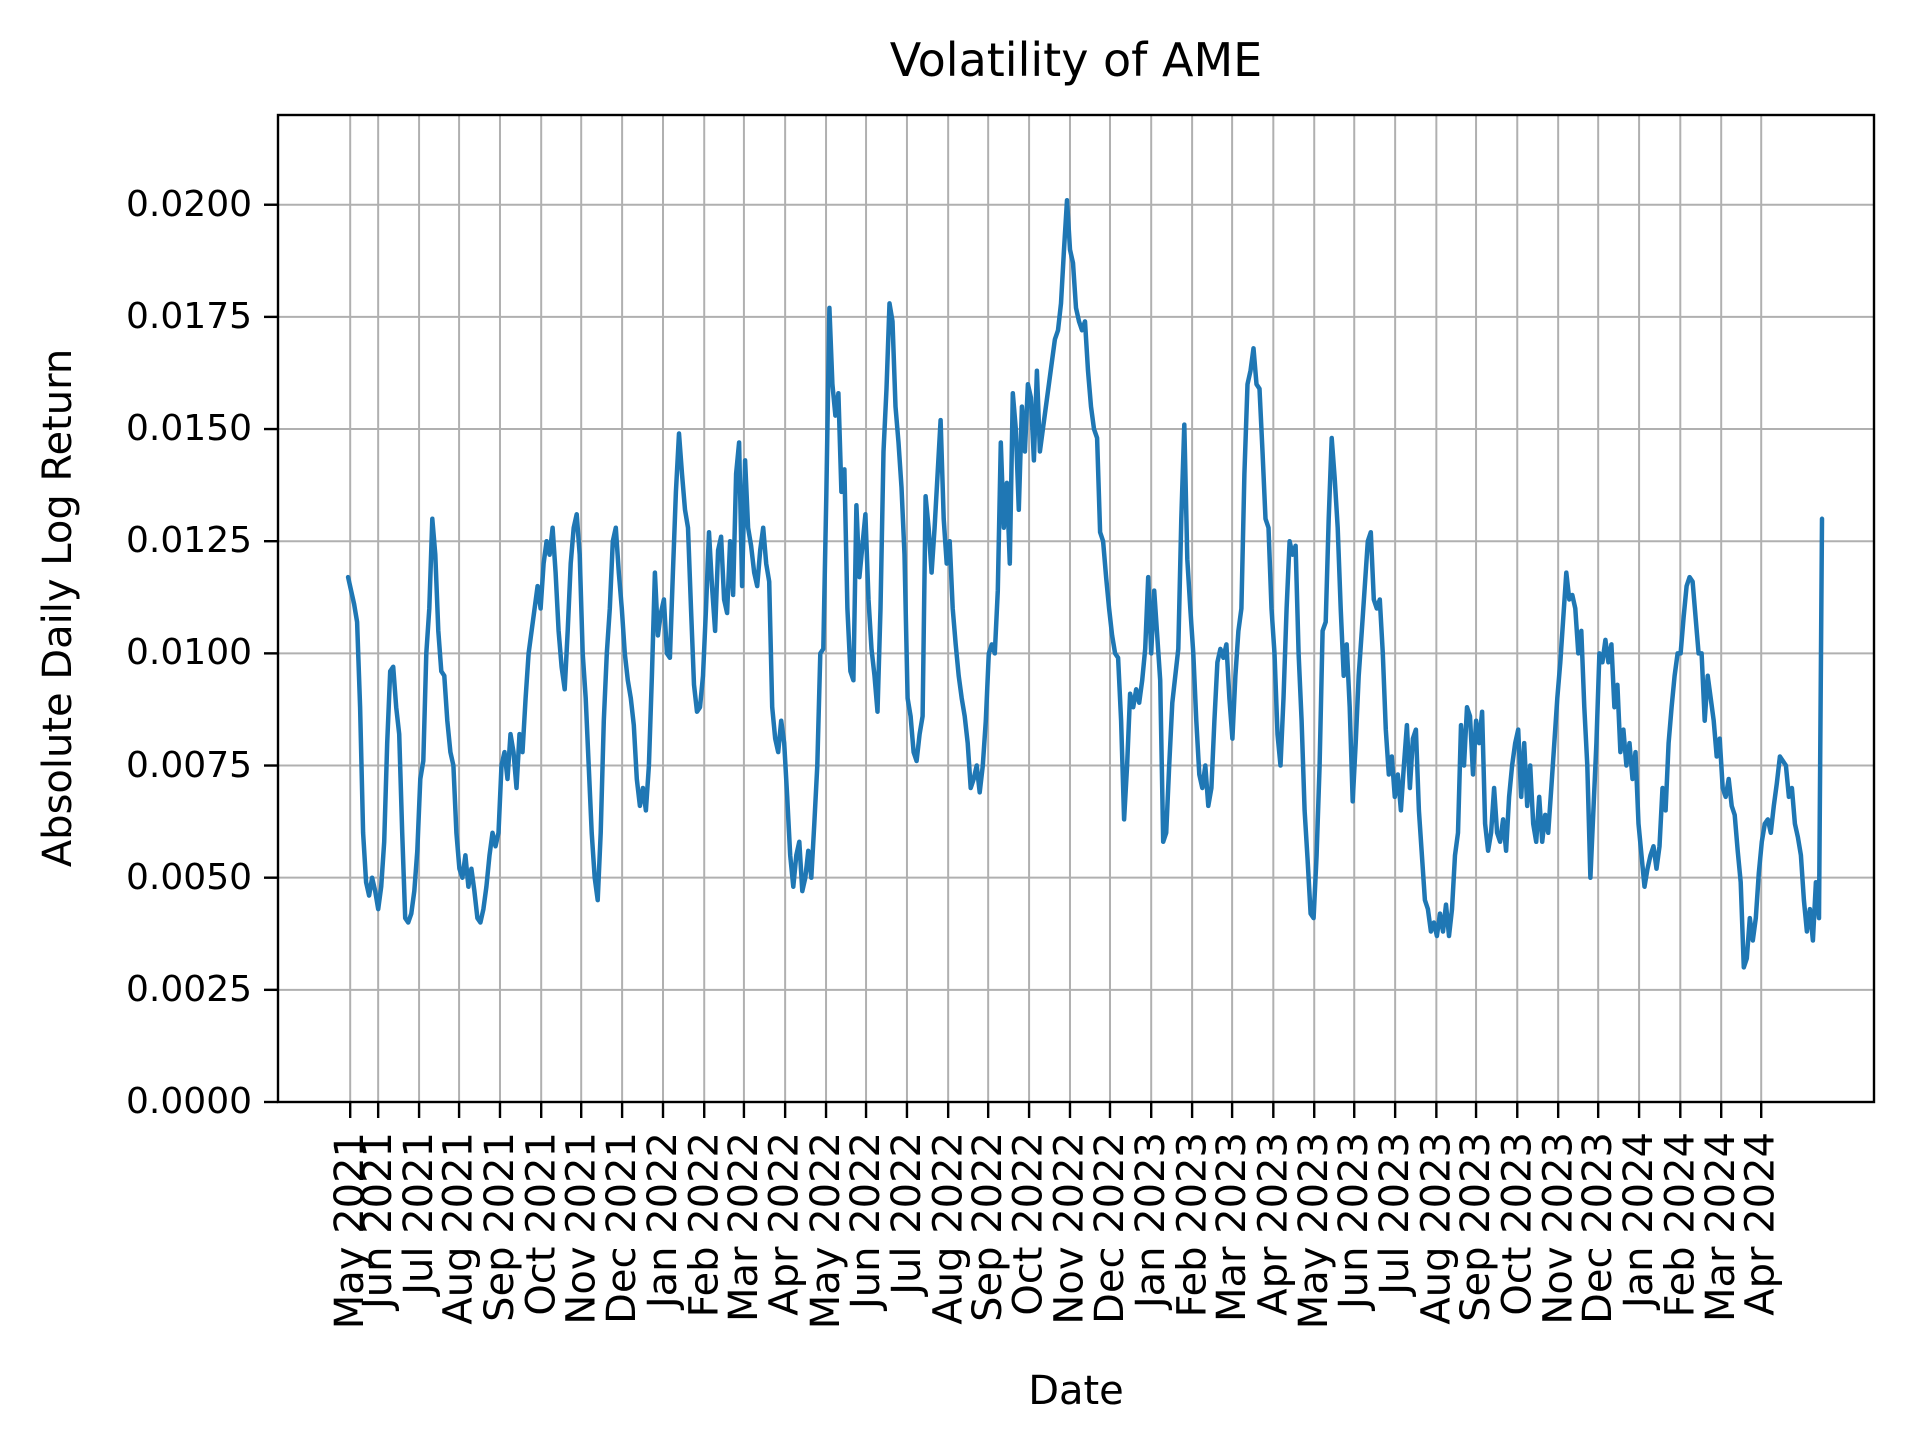  What do you see at coordinates (189, 541) in the screenshot?
I see `y-tick-label: 0.0125` at bounding box center [189, 541].